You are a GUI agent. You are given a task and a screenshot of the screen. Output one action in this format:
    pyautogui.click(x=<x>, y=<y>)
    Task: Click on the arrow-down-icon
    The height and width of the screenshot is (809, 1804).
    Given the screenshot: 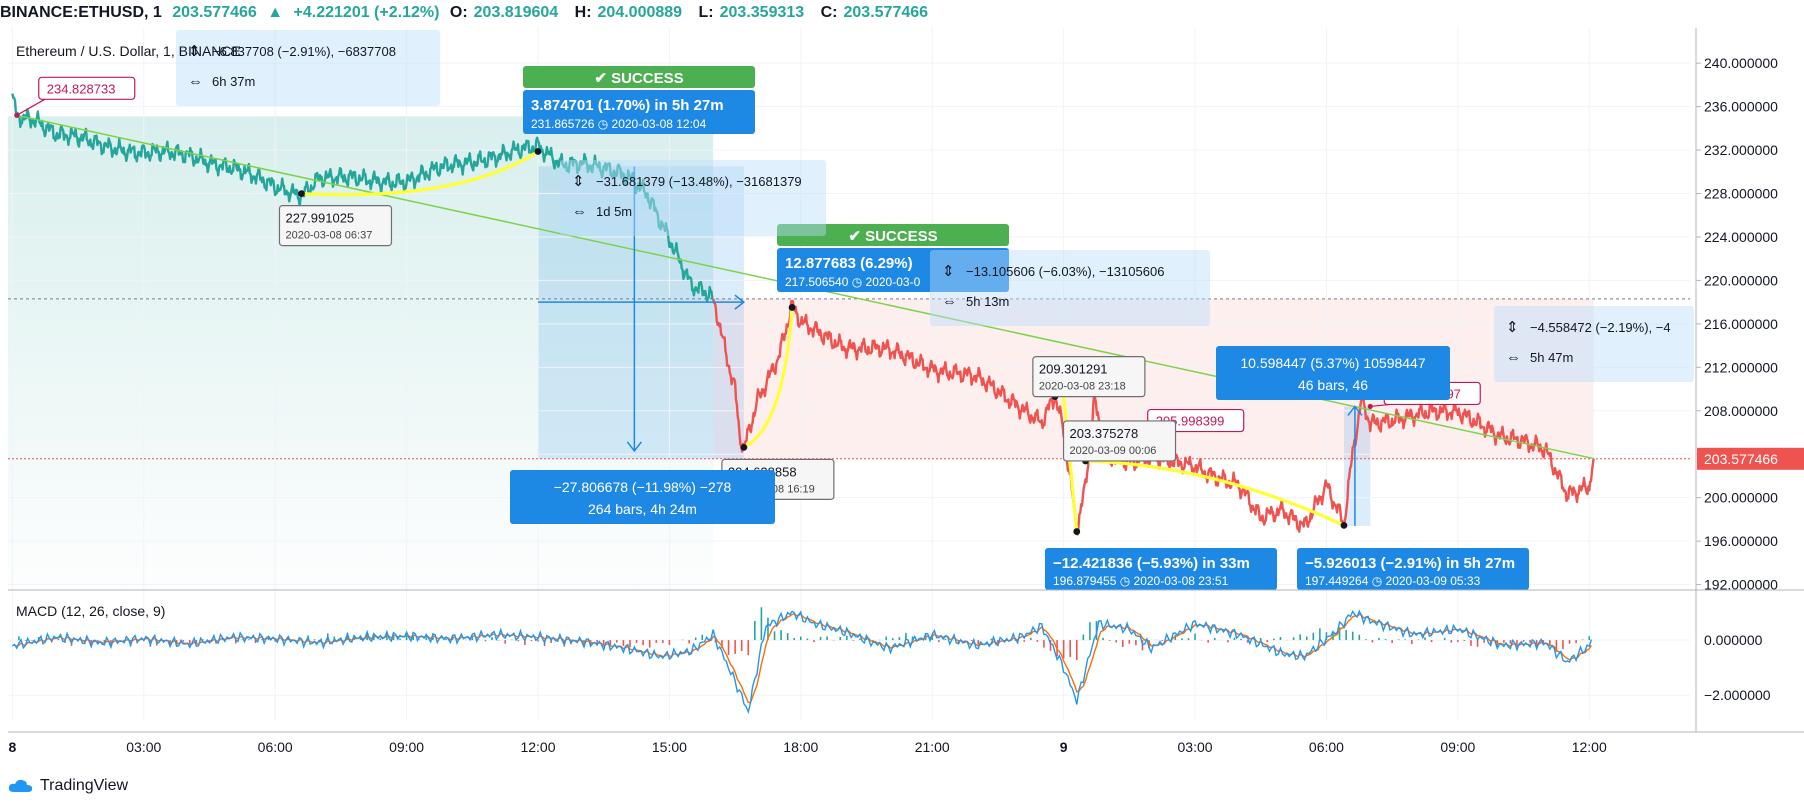 What is the action you would take?
    pyautogui.click(x=634, y=447)
    